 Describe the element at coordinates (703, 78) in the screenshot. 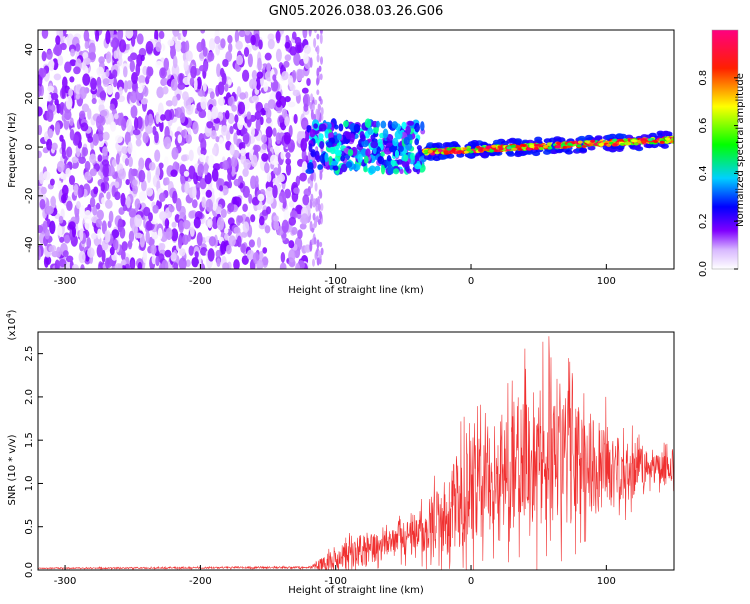

I see `colorbar-tick-label: 0.8` at that location.